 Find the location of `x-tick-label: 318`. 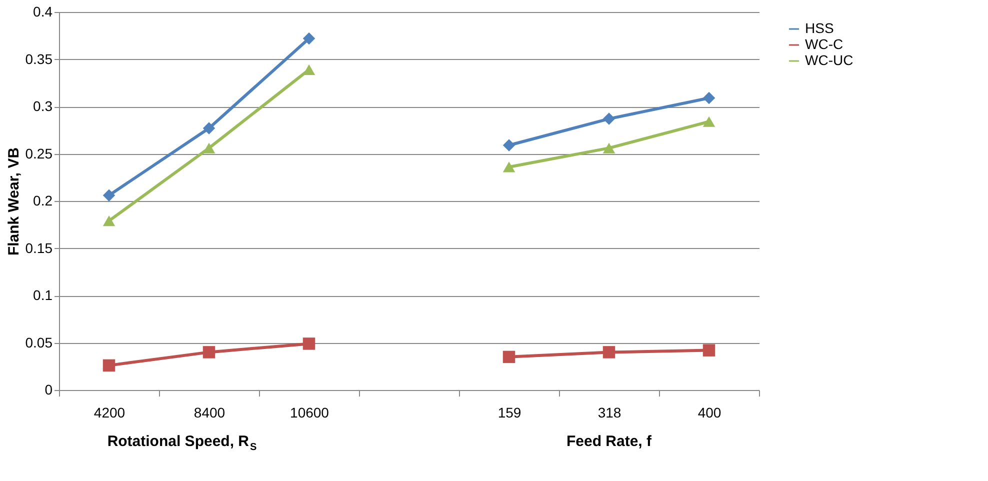

x-tick-label: 318 is located at coordinates (610, 412).